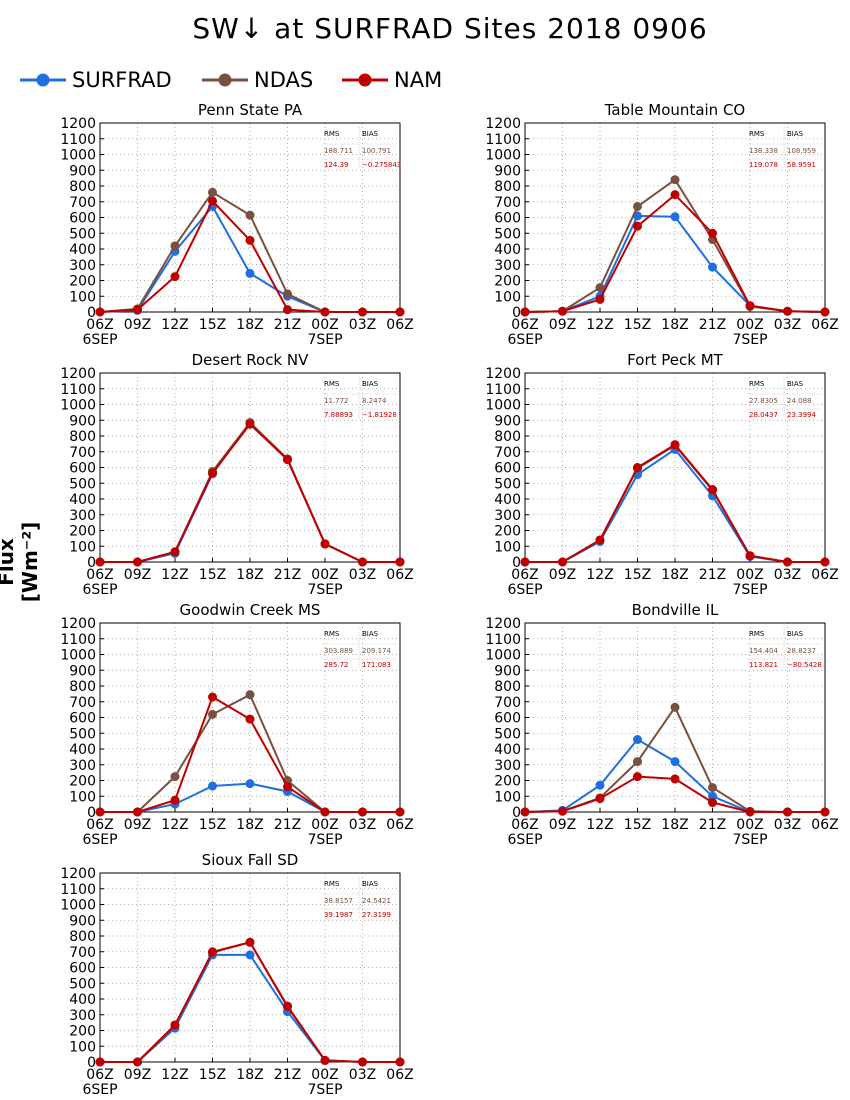 This screenshot has height=1100, width=850. Describe the element at coordinates (503, 624) in the screenshot. I see `y-tick-label: 1200` at that location.